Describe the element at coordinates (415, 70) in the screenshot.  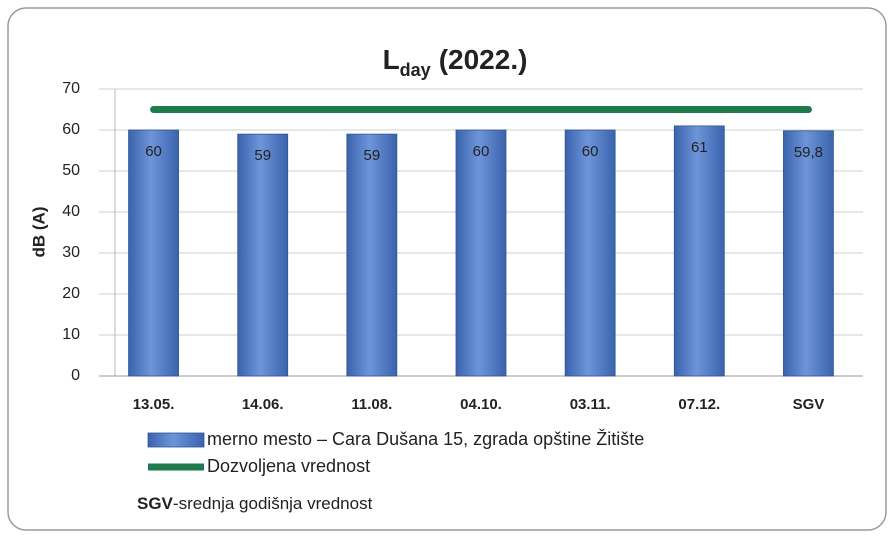
I see `title-subscript: day` at that location.